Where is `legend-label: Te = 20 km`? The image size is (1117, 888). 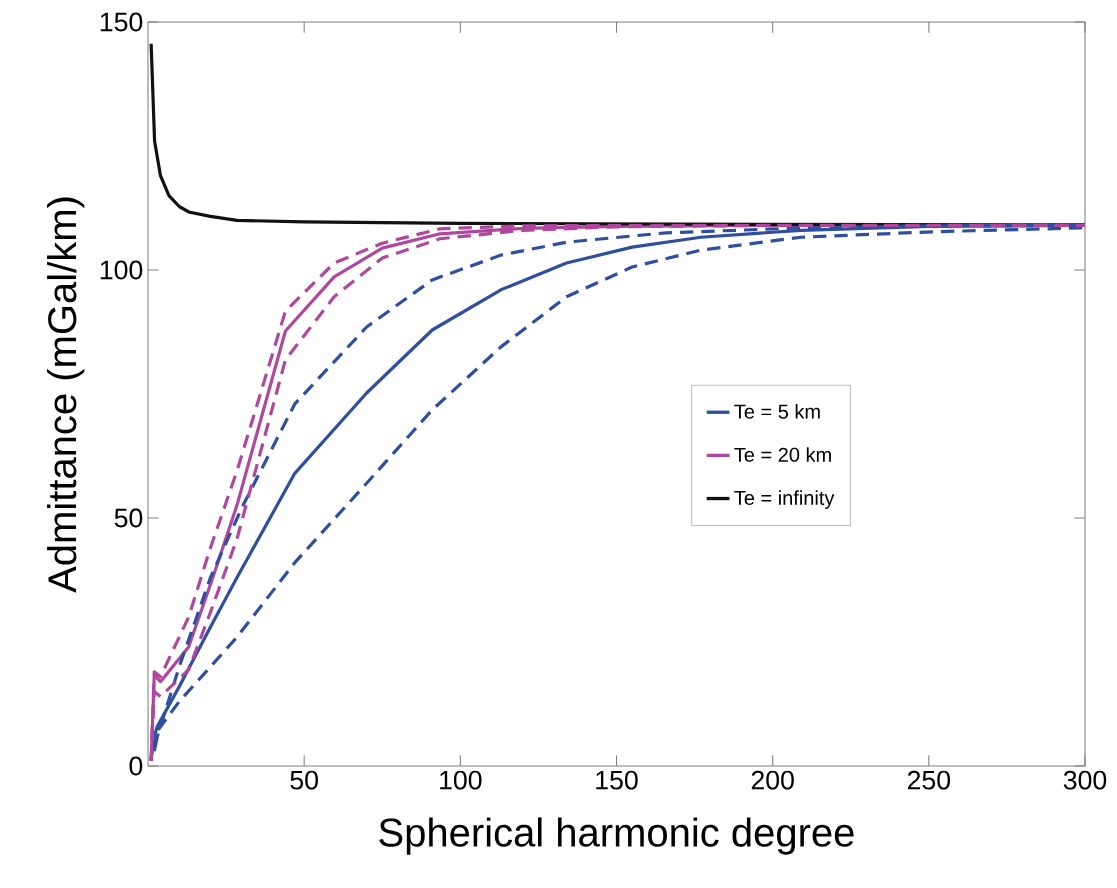 legend-label: Te = 20 km is located at coordinates (782, 454).